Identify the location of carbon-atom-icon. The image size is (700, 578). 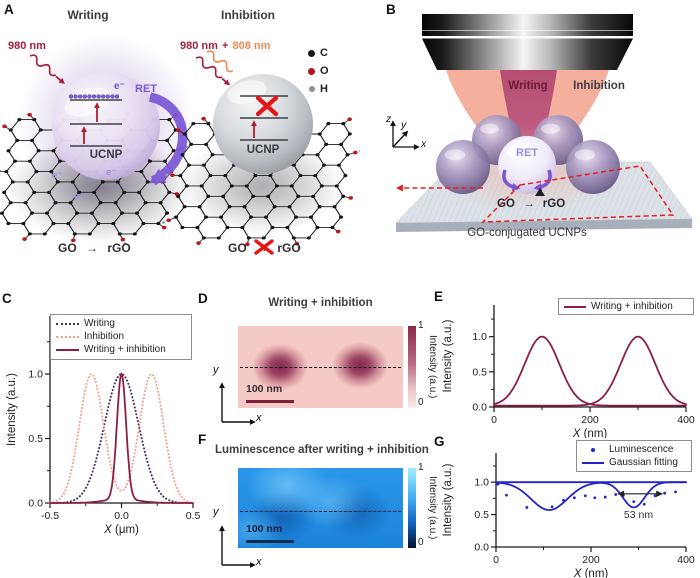
(311, 53).